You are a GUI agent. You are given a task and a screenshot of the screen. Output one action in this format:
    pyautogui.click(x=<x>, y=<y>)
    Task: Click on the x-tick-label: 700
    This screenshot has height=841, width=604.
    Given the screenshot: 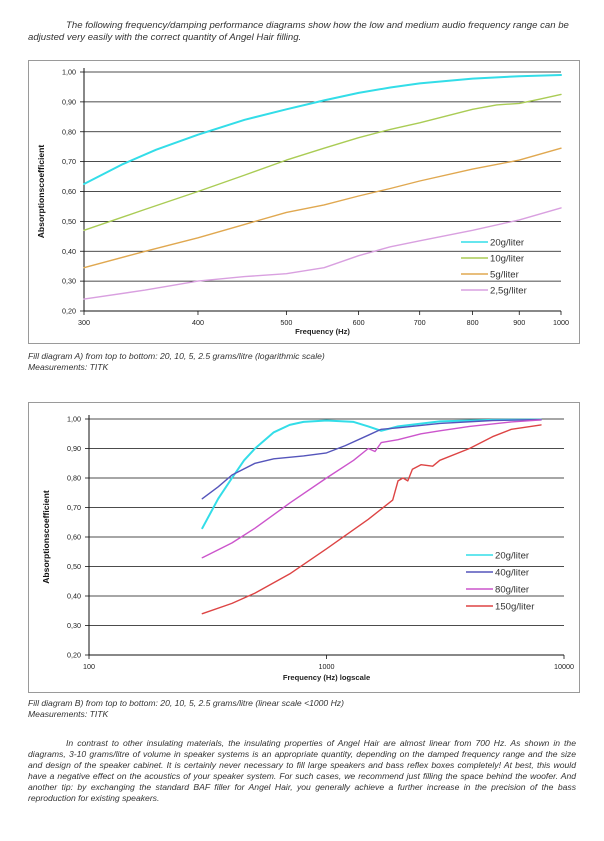 What is the action you would take?
    pyautogui.click(x=420, y=322)
    